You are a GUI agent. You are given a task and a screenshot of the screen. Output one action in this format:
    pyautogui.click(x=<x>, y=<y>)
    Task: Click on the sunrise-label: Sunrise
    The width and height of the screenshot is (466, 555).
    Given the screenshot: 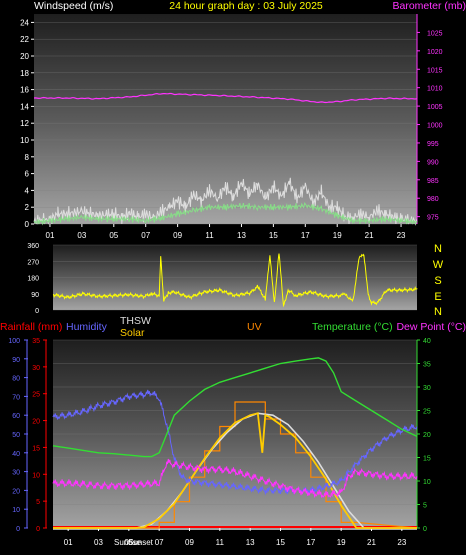 What is the action you would take?
    pyautogui.click(x=128, y=542)
    